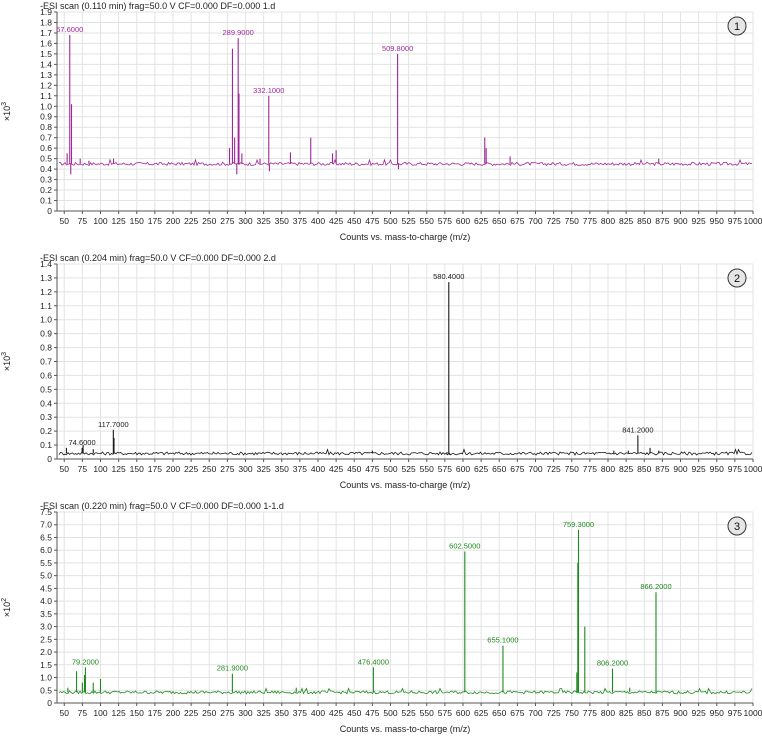 This screenshot has height=749, width=762. Describe the element at coordinates (464, 545) in the screenshot. I see `peak-label: 602.5000` at that location.